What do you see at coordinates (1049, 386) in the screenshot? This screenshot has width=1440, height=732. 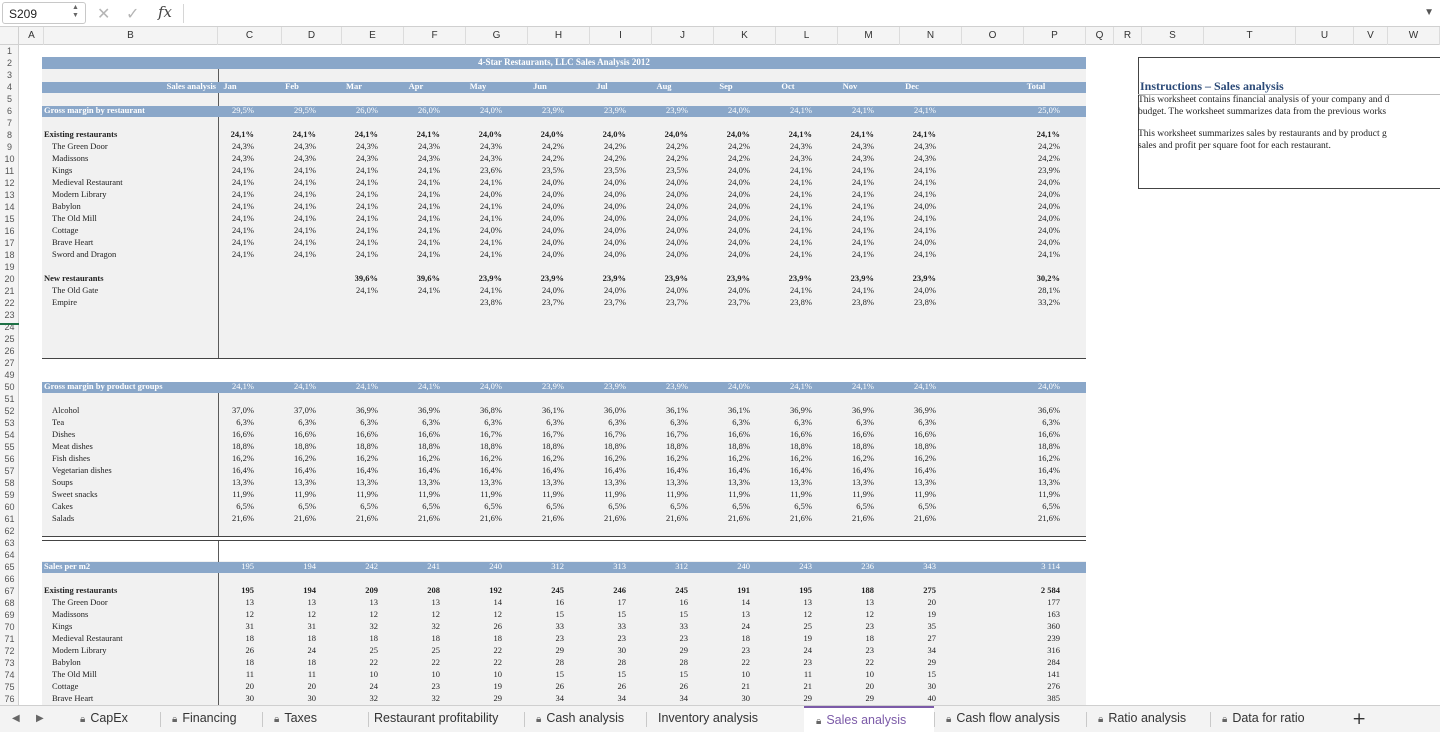 I see `section-value: 24,0%` at bounding box center [1049, 386].